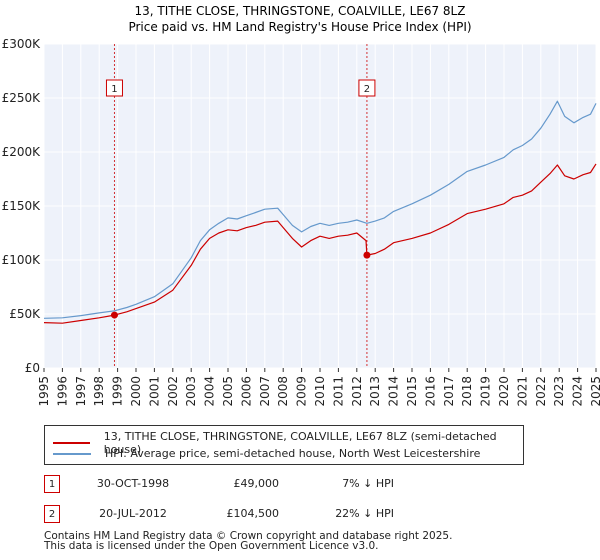  Describe the element at coordinates (578, 391) in the screenshot. I see `x-tick-label: 2024` at that location.